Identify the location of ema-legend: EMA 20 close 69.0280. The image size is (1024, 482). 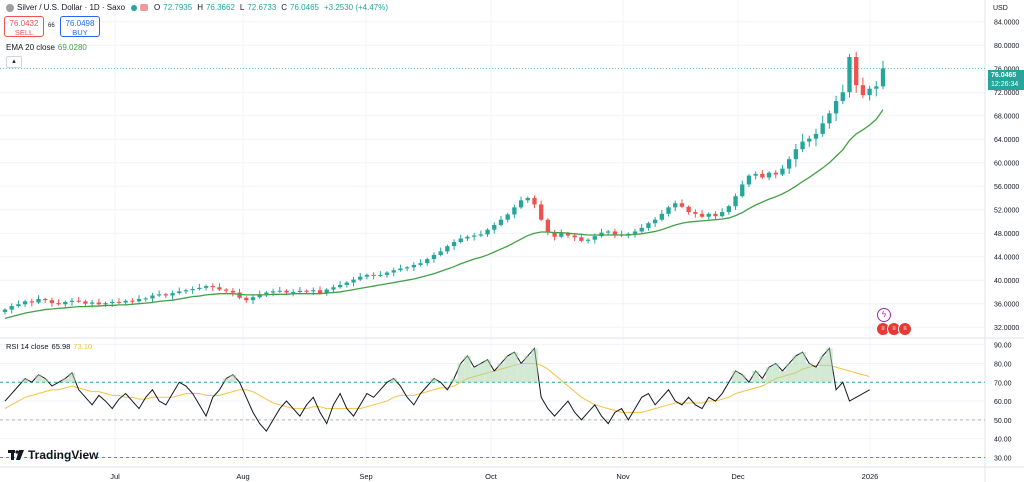
(46, 47).